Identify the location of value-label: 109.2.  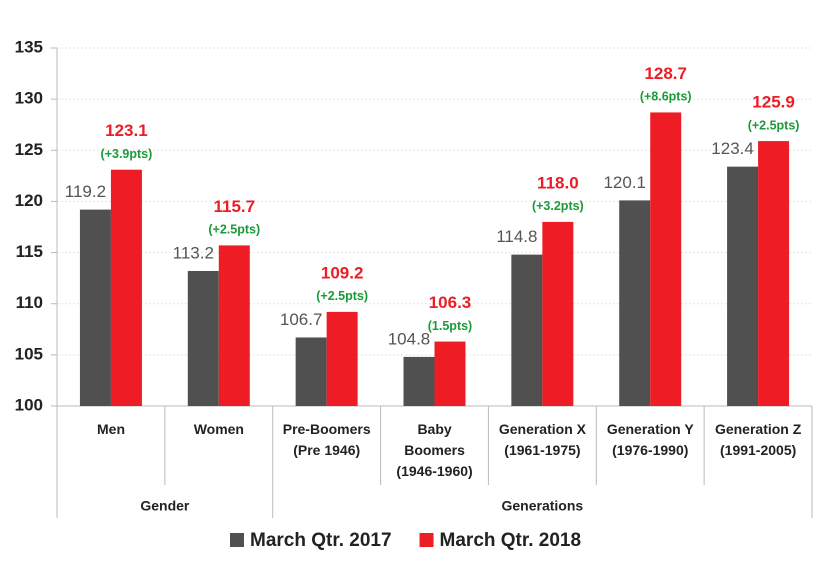
(342, 272).